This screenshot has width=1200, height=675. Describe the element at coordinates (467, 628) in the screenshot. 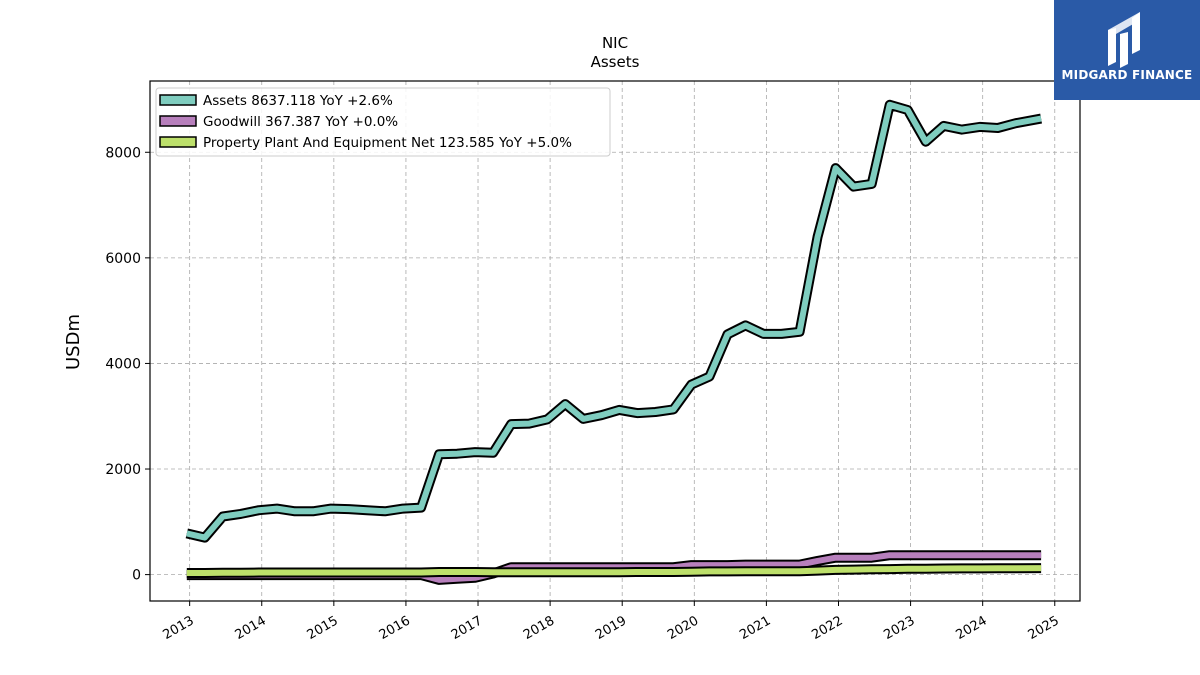

I see `x-tick-label: 2017` at that location.